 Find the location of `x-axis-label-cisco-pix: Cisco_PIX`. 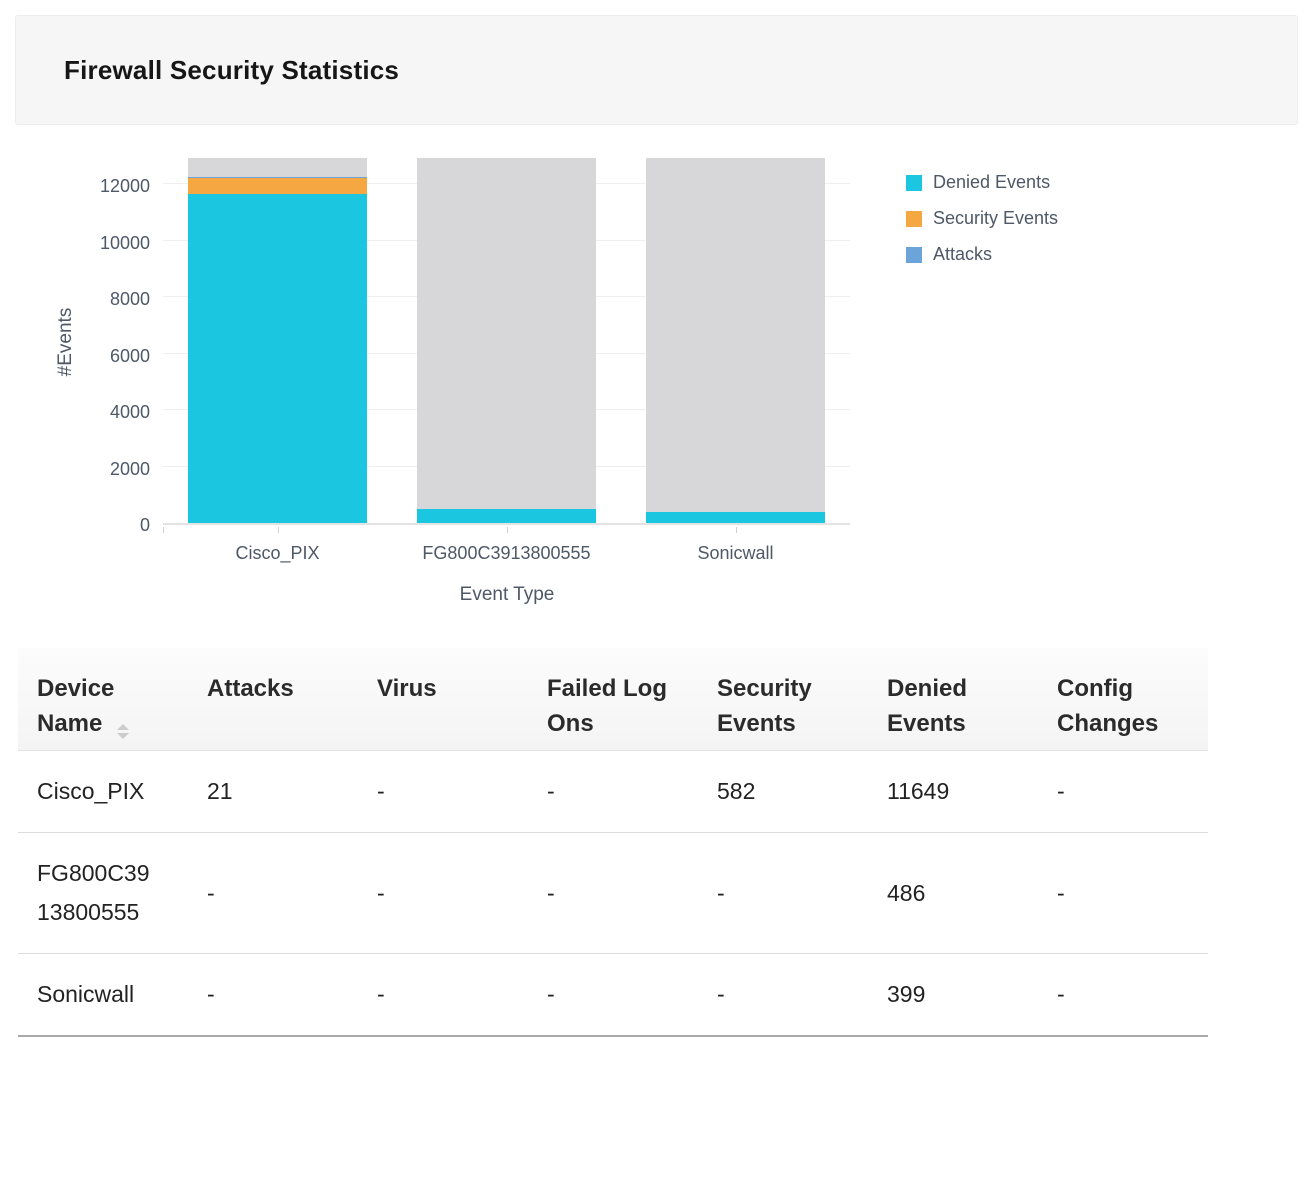

x-axis-label-cisco-pix: Cisco_PIX is located at coordinates (277, 553).